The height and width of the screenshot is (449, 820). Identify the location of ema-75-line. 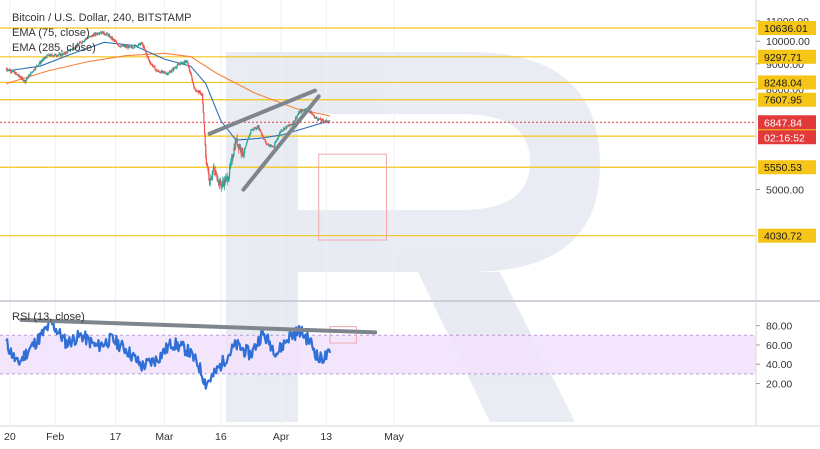
(168, 91).